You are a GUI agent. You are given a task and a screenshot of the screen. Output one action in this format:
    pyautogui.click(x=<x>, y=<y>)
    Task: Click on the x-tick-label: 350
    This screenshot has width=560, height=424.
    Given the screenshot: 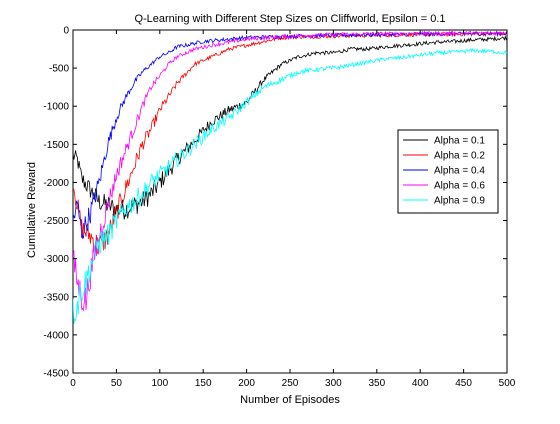 What is the action you would take?
    pyautogui.click(x=376, y=383)
    